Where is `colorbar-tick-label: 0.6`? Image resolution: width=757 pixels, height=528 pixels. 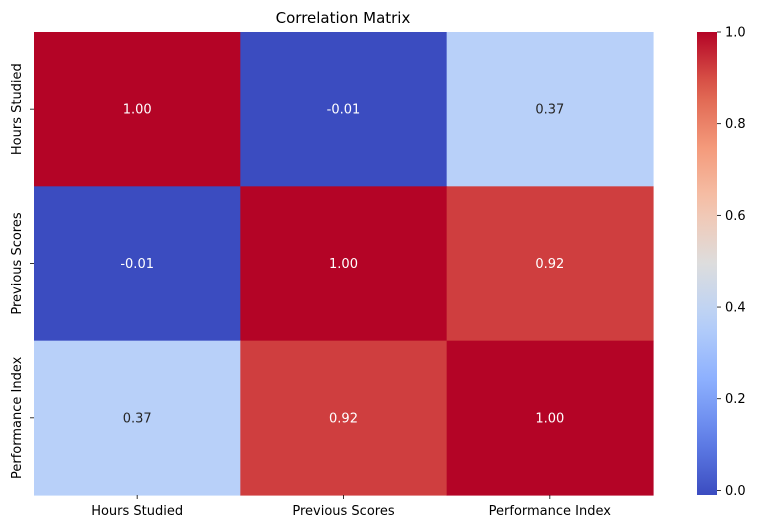 colorbar-tick-label: 0.6 is located at coordinates (735, 216).